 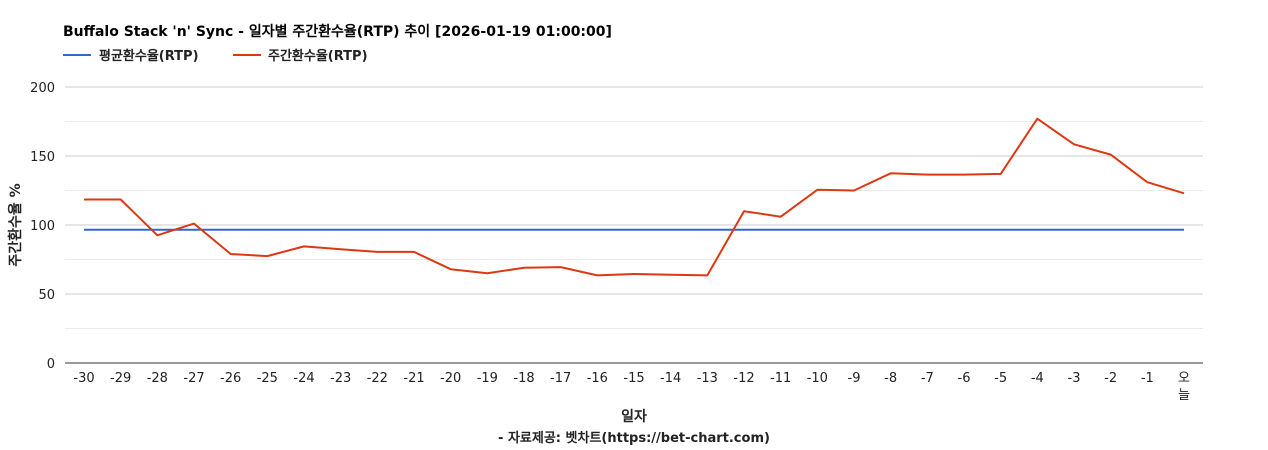 What do you see at coordinates (743, 378) in the screenshot?
I see `x-tick-label: -12` at bounding box center [743, 378].